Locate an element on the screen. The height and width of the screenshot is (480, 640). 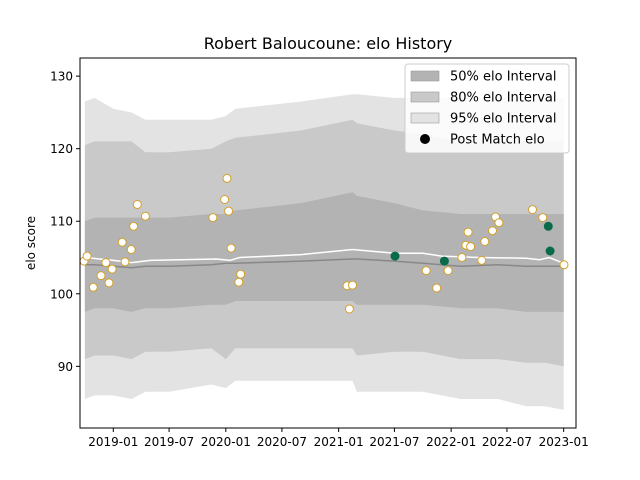
x-tick-label: 2022-01 is located at coordinates (451, 442).